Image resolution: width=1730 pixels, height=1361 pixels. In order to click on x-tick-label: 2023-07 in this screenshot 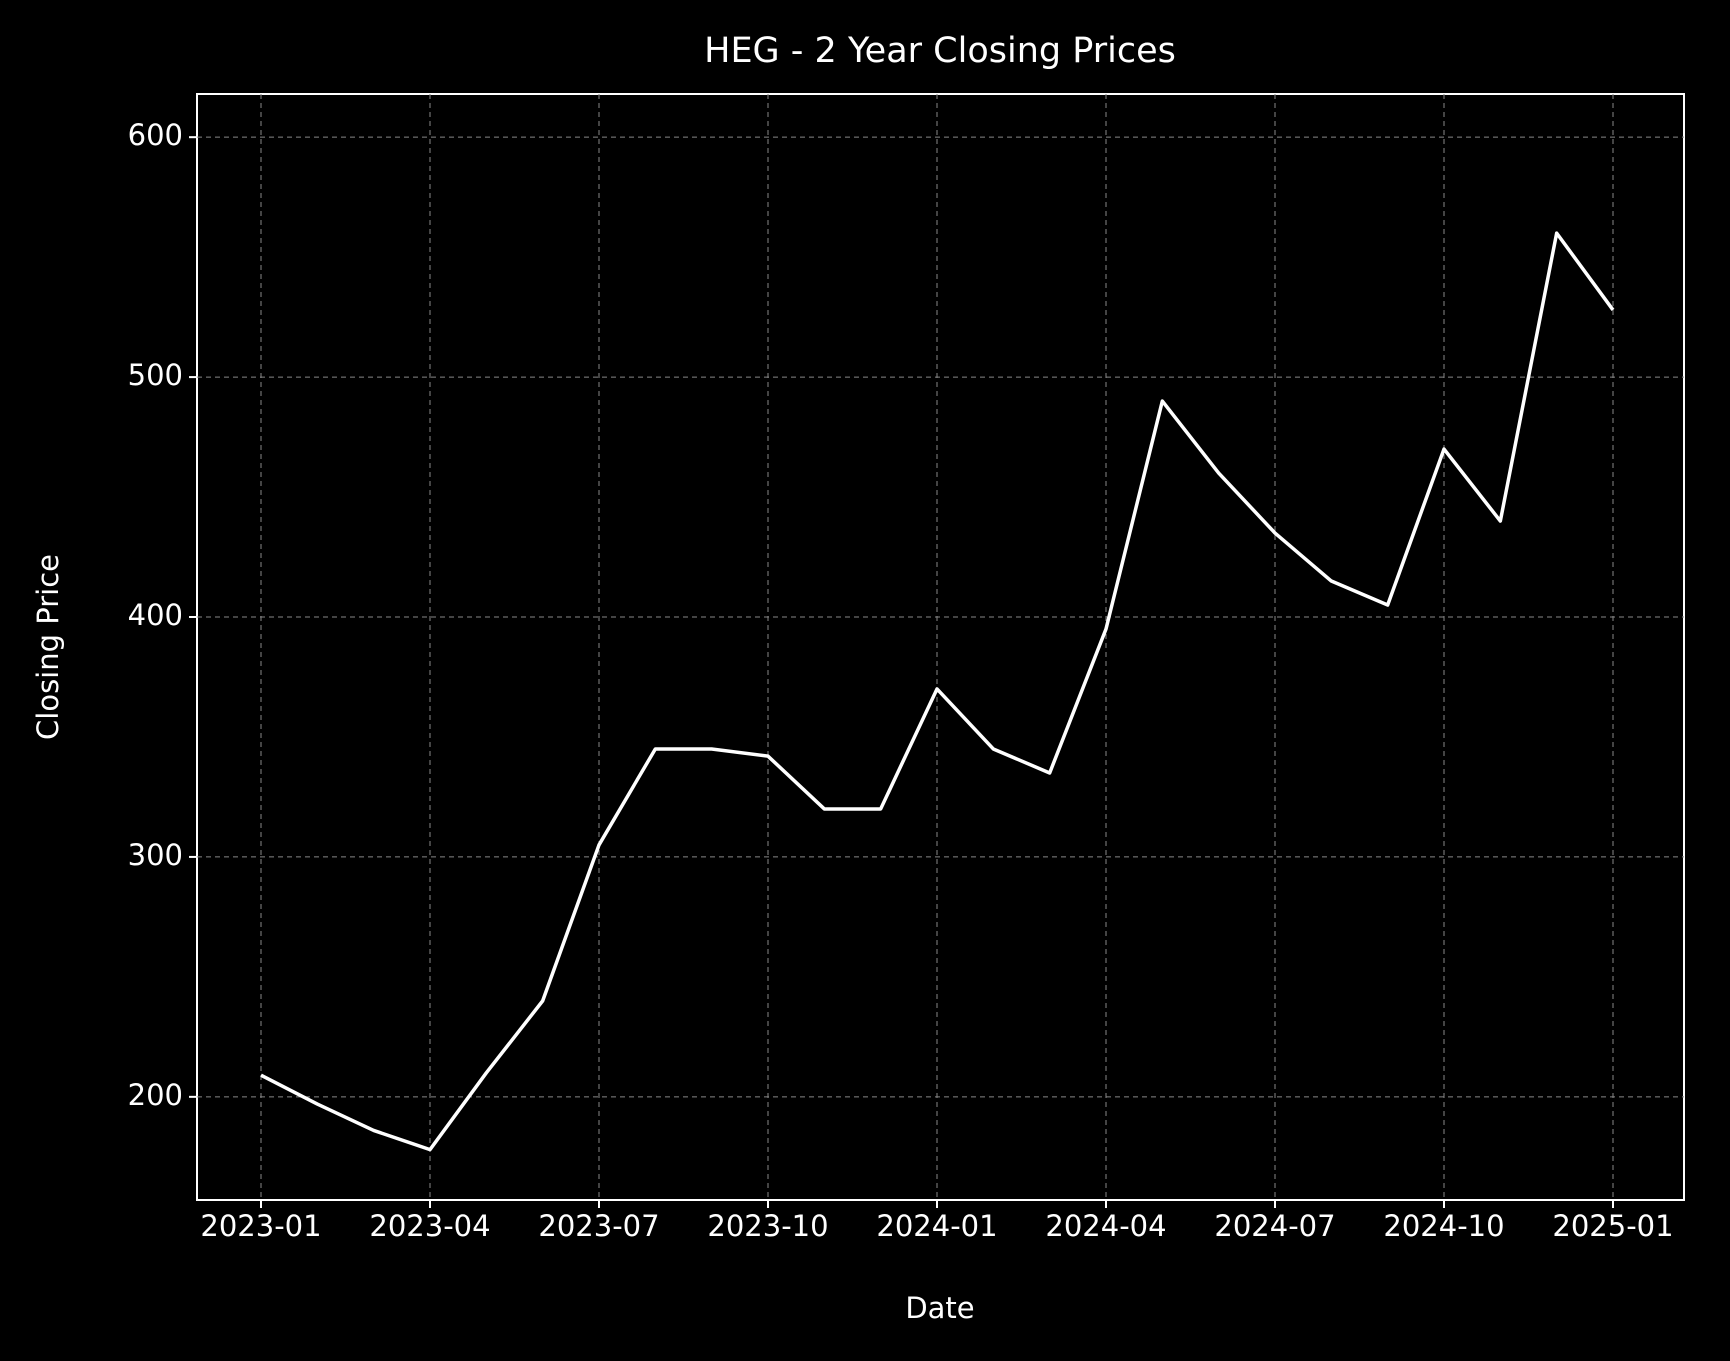, I will do `click(598, 1226)`.